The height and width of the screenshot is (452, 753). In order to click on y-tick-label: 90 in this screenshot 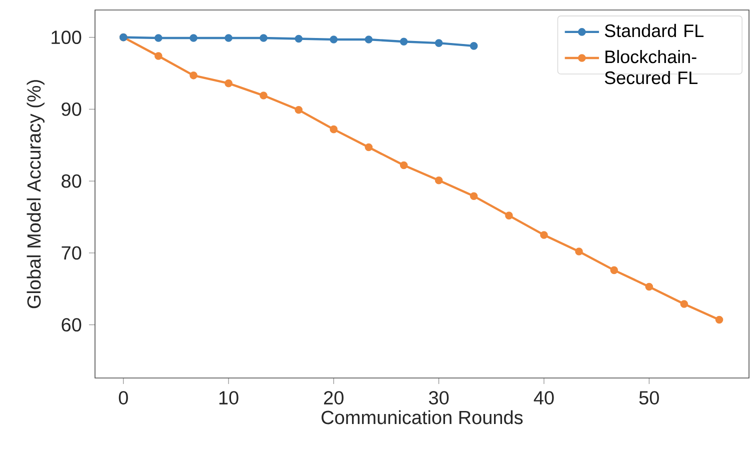, I will do `click(72, 109)`.